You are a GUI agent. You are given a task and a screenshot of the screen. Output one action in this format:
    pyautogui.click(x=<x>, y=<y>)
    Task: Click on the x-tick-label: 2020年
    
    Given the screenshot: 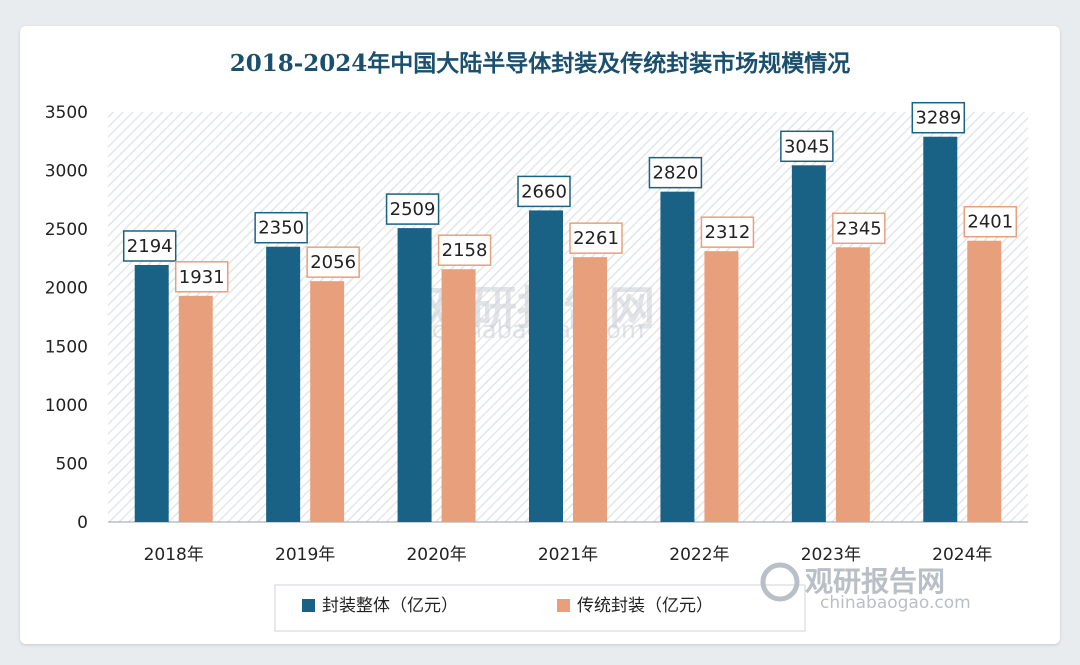 What is the action you would take?
    pyautogui.click(x=436, y=555)
    